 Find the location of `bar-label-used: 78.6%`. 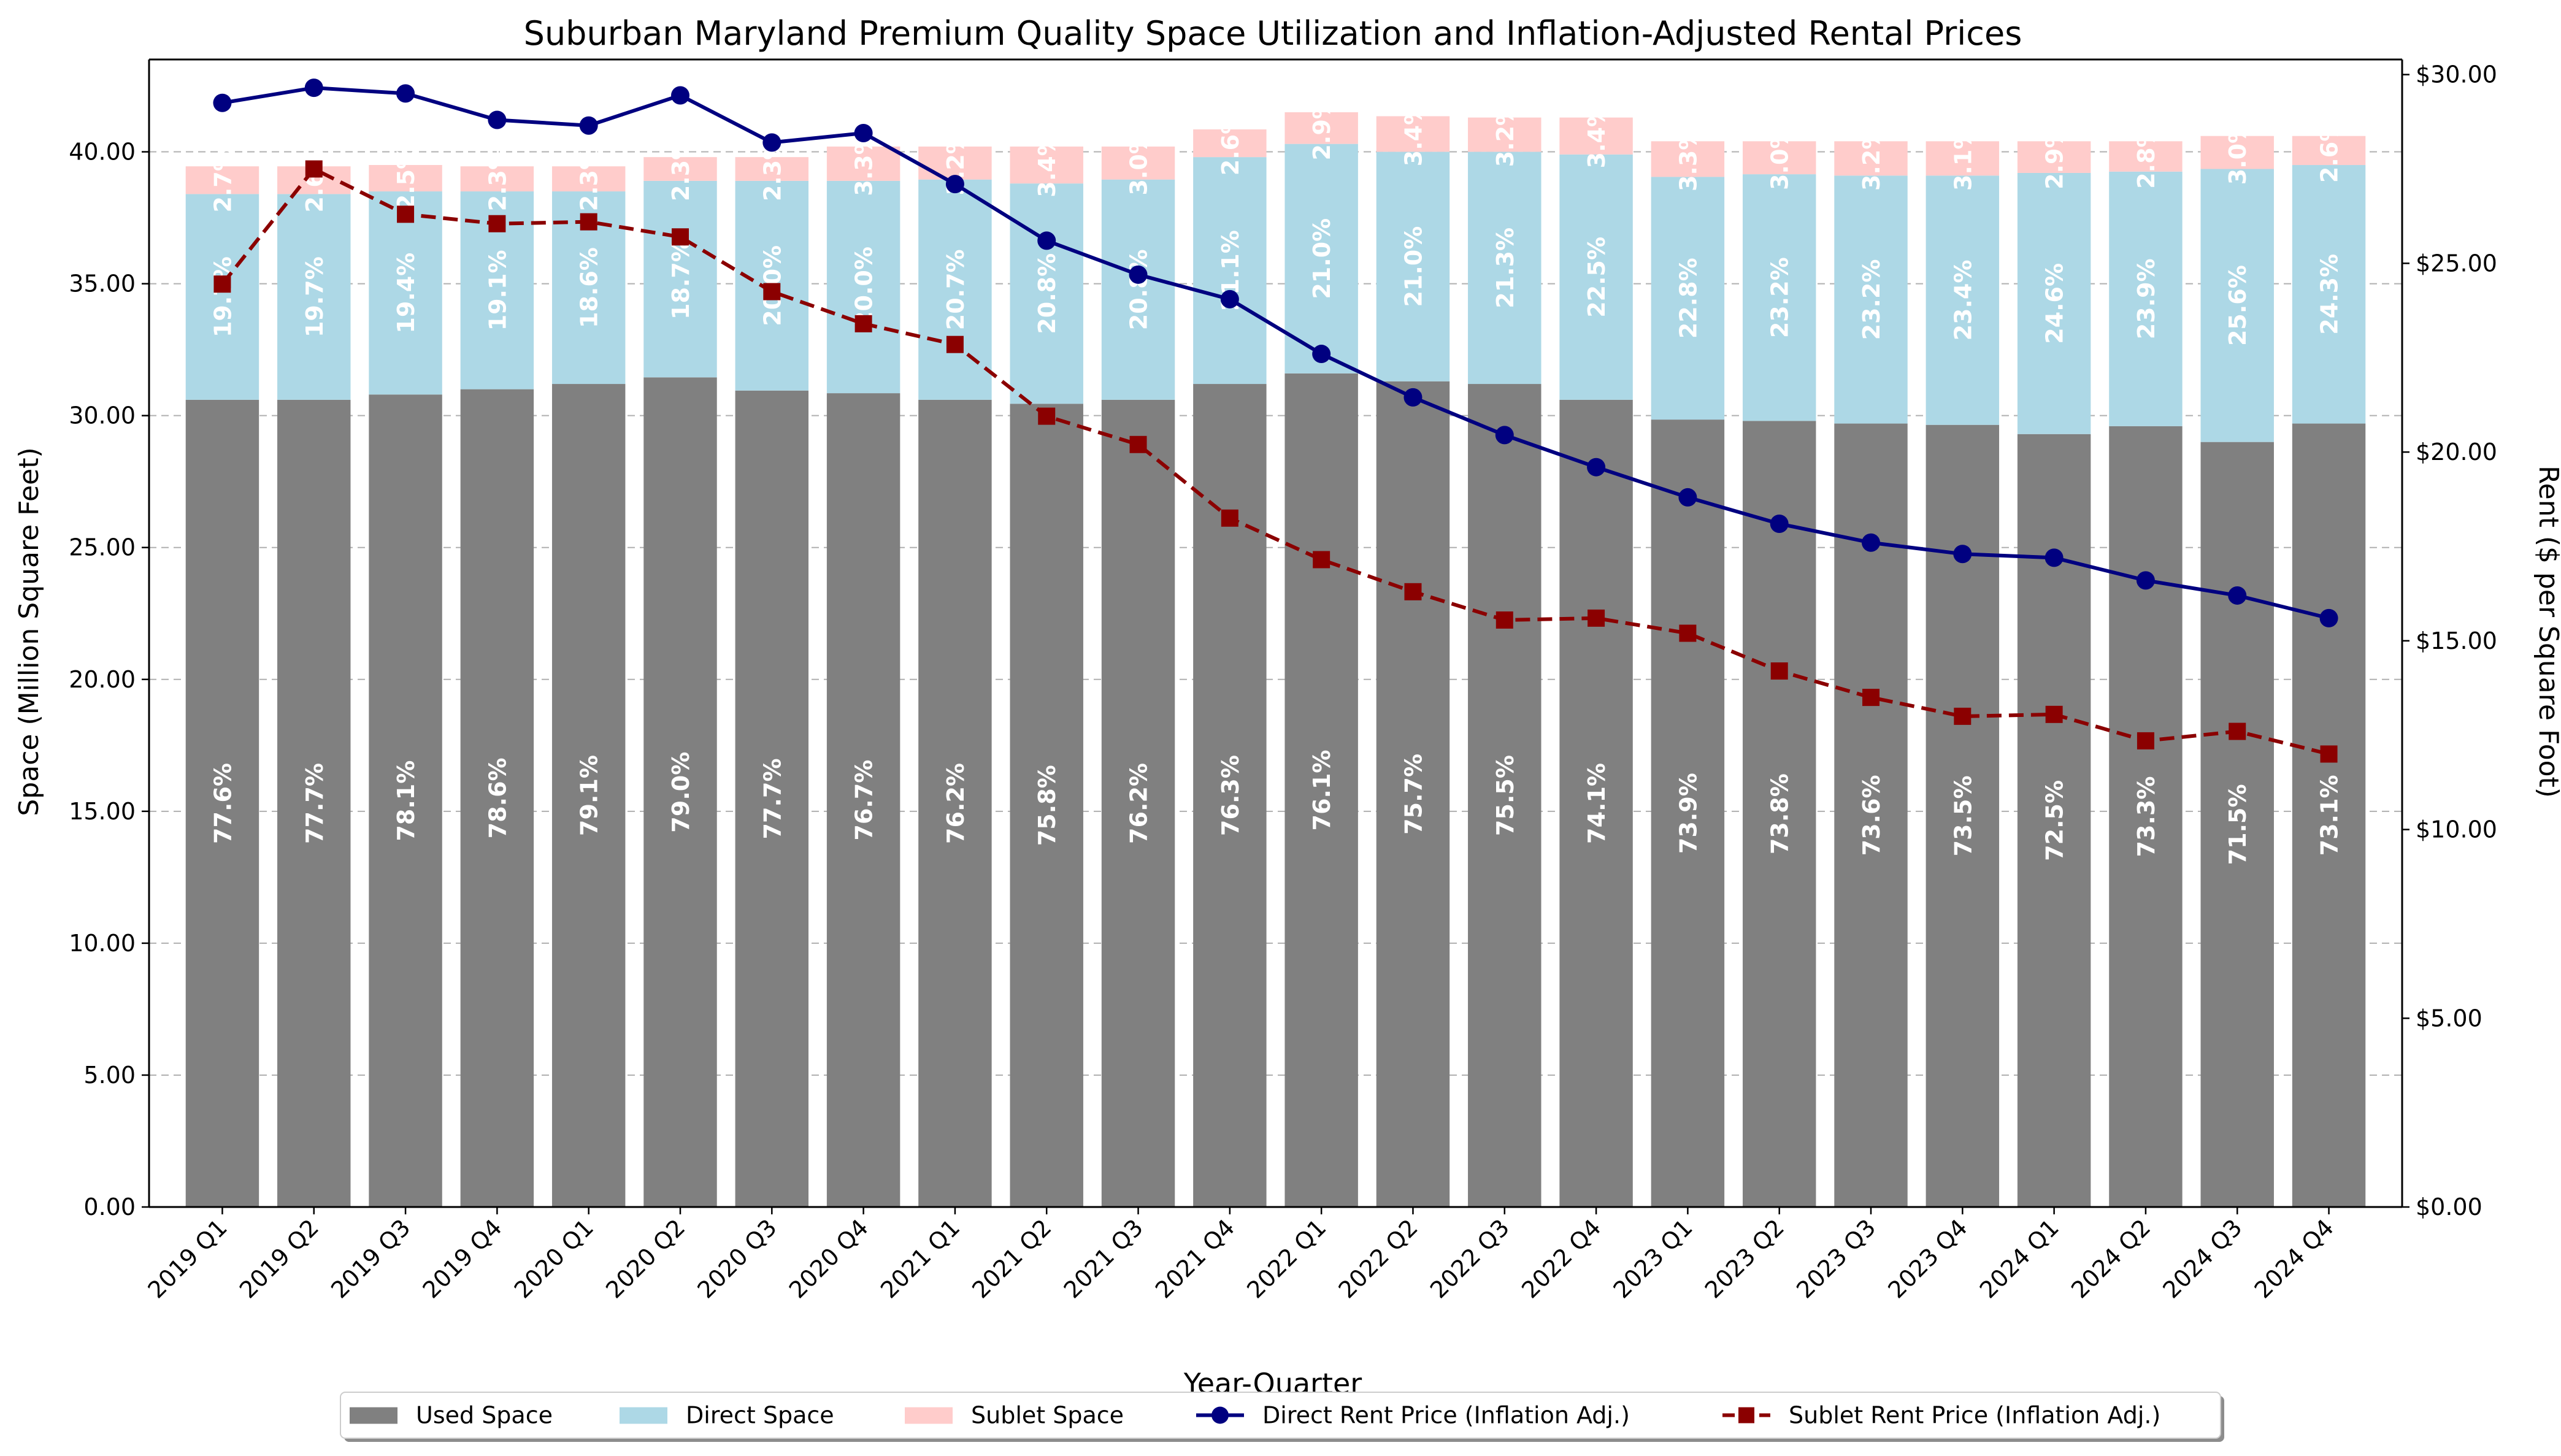

bar-label-used: 78.6% is located at coordinates (497, 797).